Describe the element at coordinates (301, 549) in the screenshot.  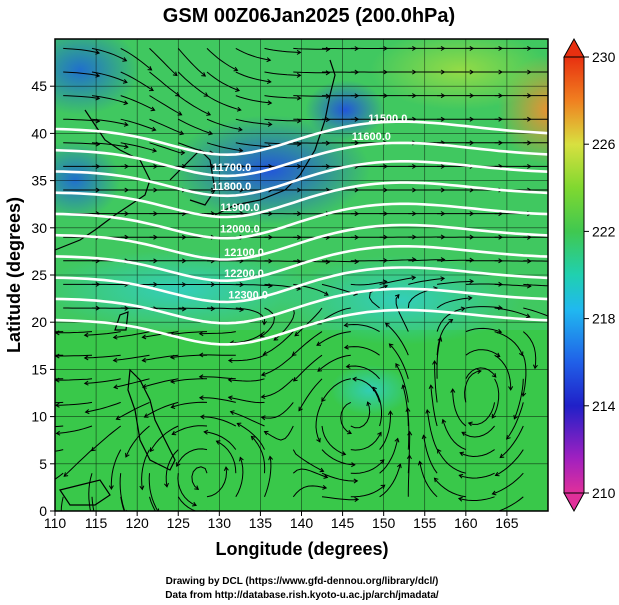
I see `x-axis-label: Longitude (degrees)` at that location.